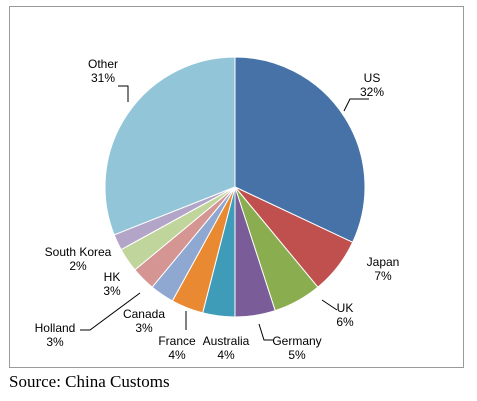 The image size is (477, 401). Describe the element at coordinates (89, 381) in the screenshot. I see `source-note: Source: China Customs` at that location.